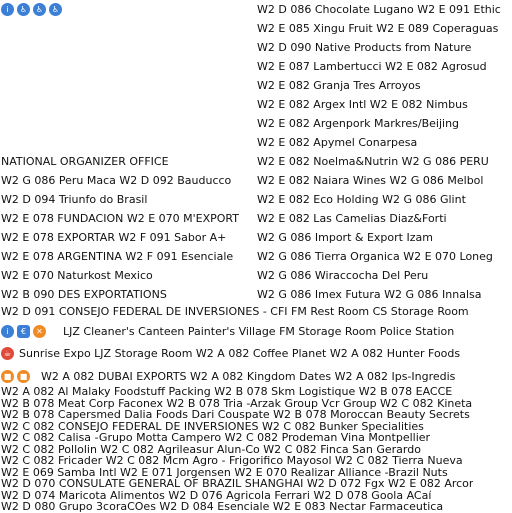  Describe the element at coordinates (74, 199) in the screenshot. I see `map-label: W2 D 094 Triunfo do Brasil` at that location.